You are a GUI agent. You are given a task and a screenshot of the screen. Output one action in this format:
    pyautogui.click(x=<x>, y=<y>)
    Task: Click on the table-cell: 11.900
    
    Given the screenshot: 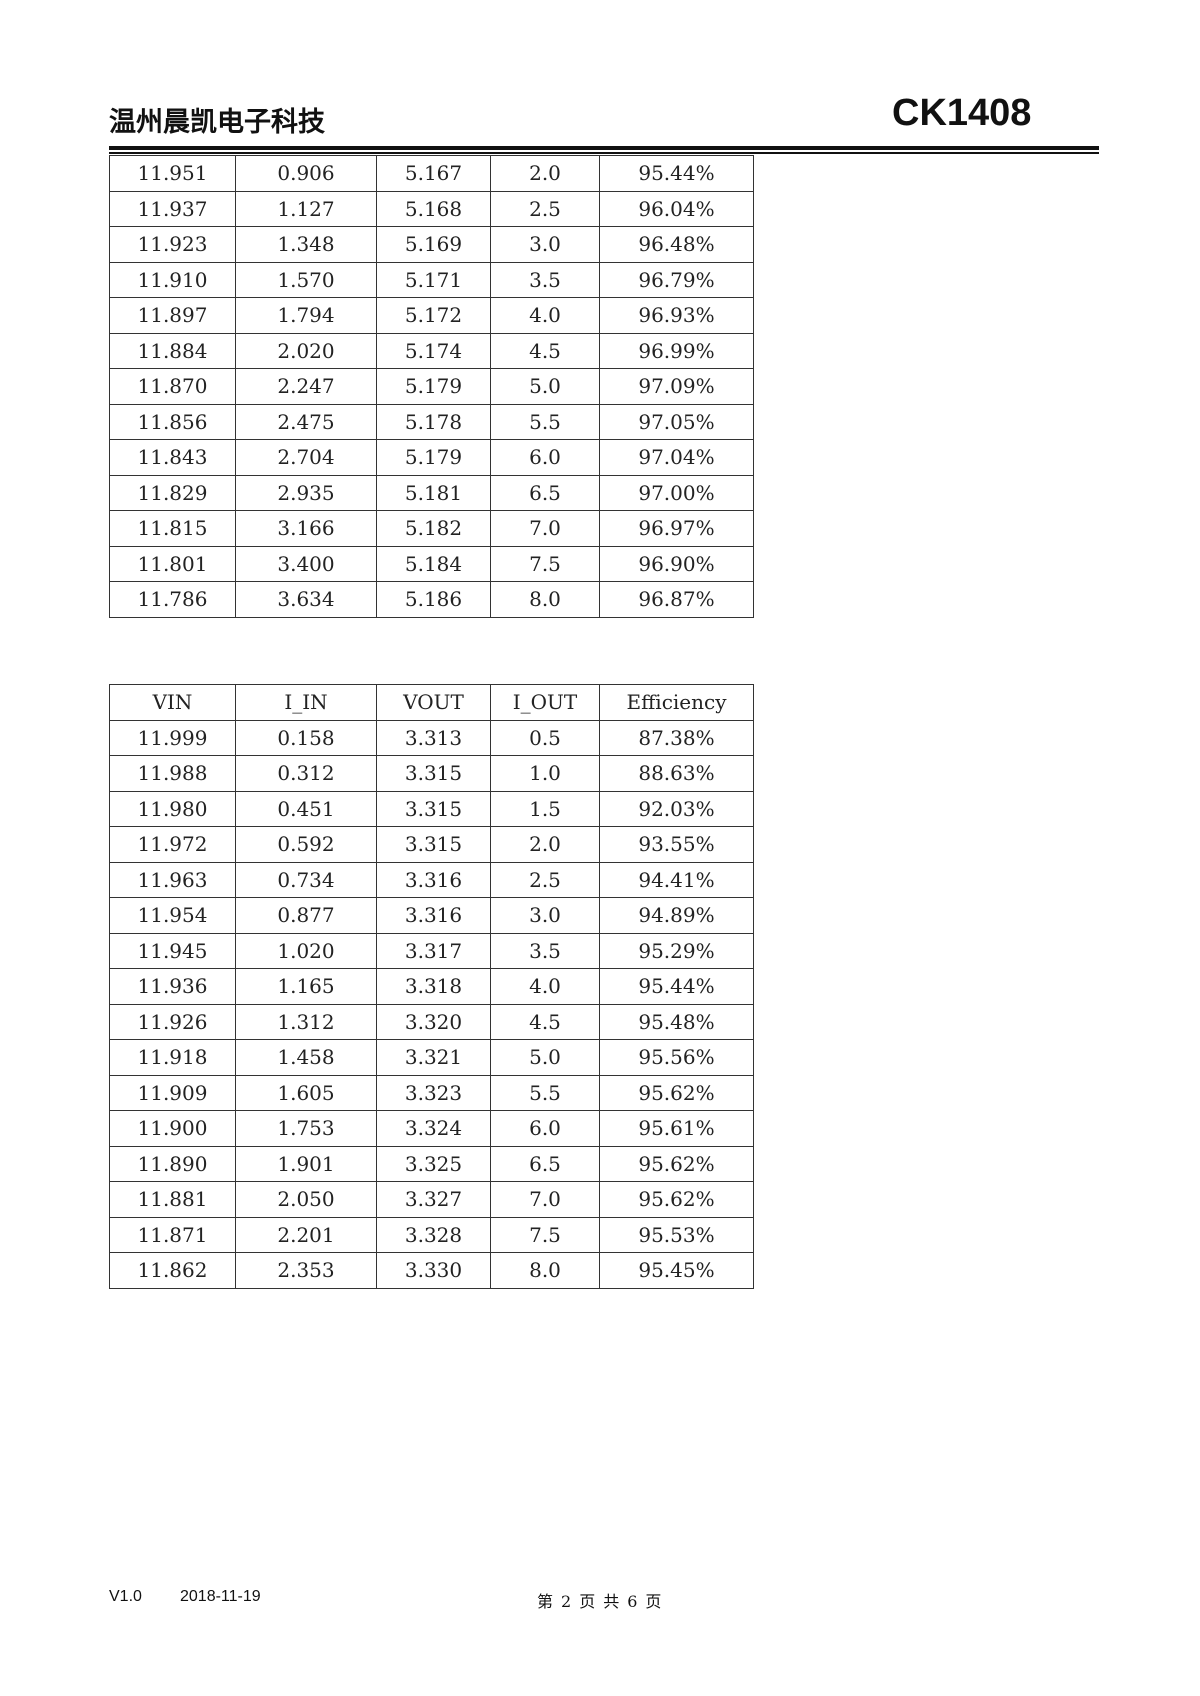 What is the action you would take?
    pyautogui.click(x=172, y=1128)
    